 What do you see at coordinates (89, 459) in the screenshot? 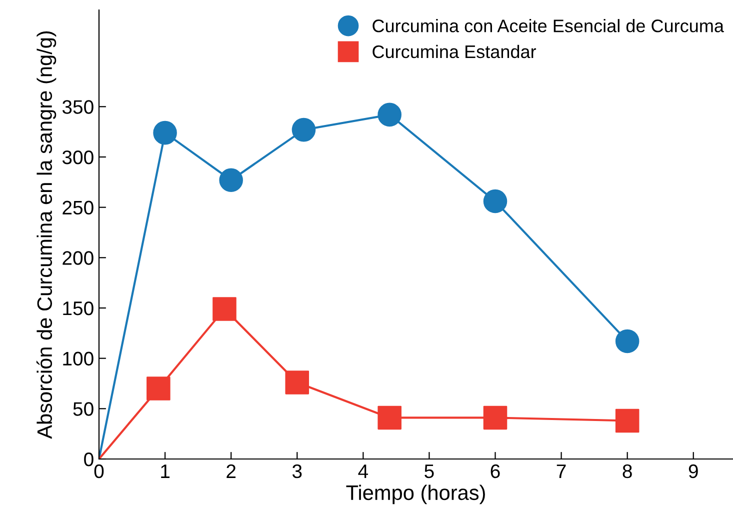
I see `y-tick-label: 0` at bounding box center [89, 459].